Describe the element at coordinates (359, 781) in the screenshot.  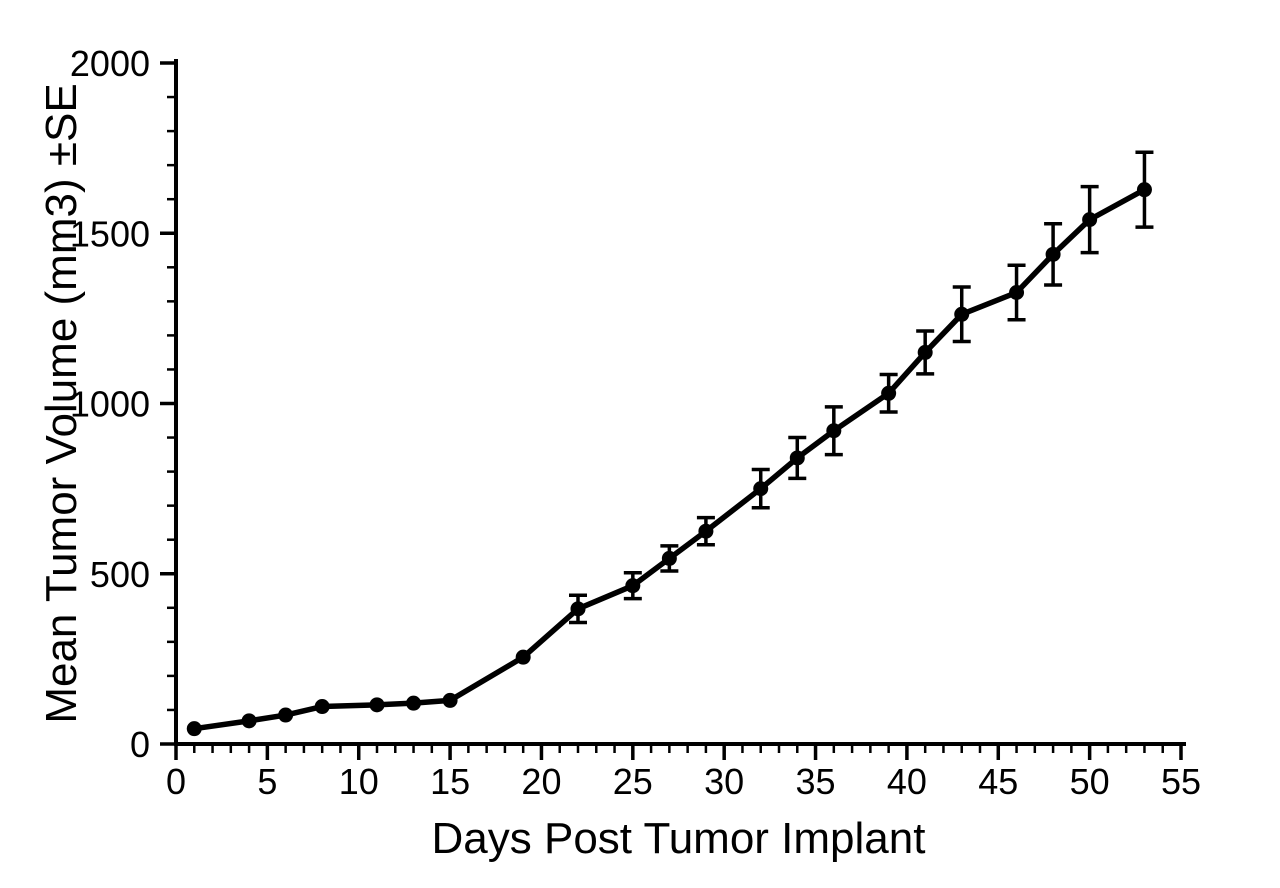
I see `x-tick-label: 10` at that location.